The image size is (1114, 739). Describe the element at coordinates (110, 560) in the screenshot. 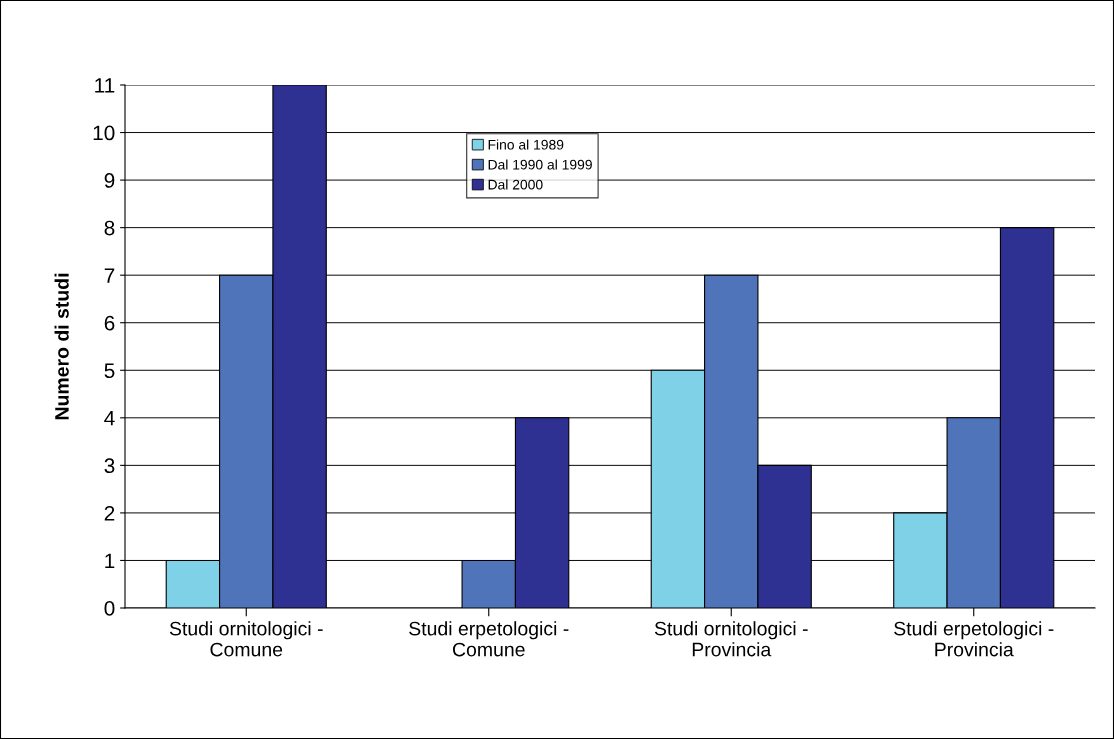

I see `y-tick-label: 1` at that location.